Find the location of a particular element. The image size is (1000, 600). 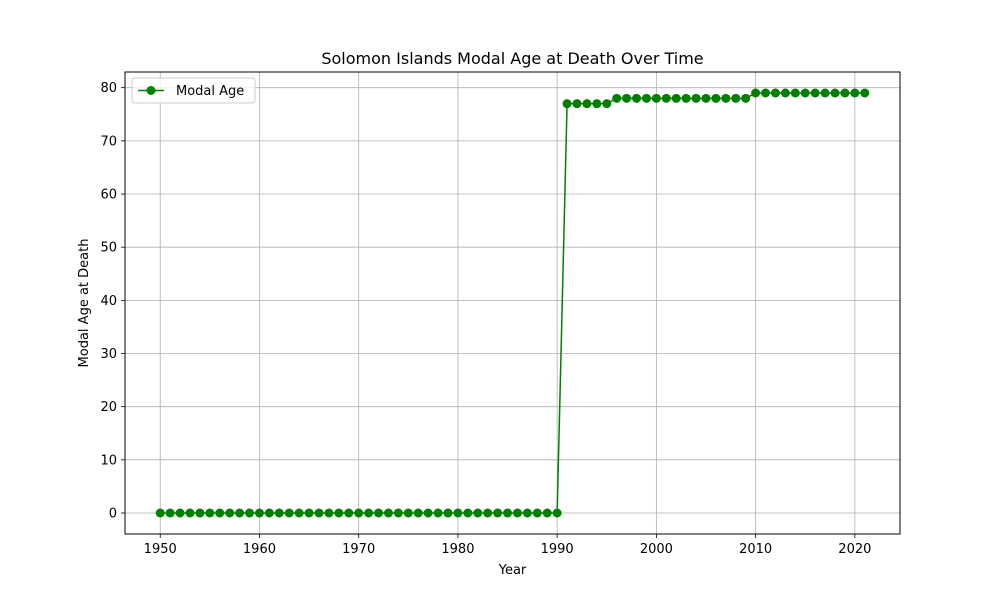

x-axis-label: Year is located at coordinates (512, 570).